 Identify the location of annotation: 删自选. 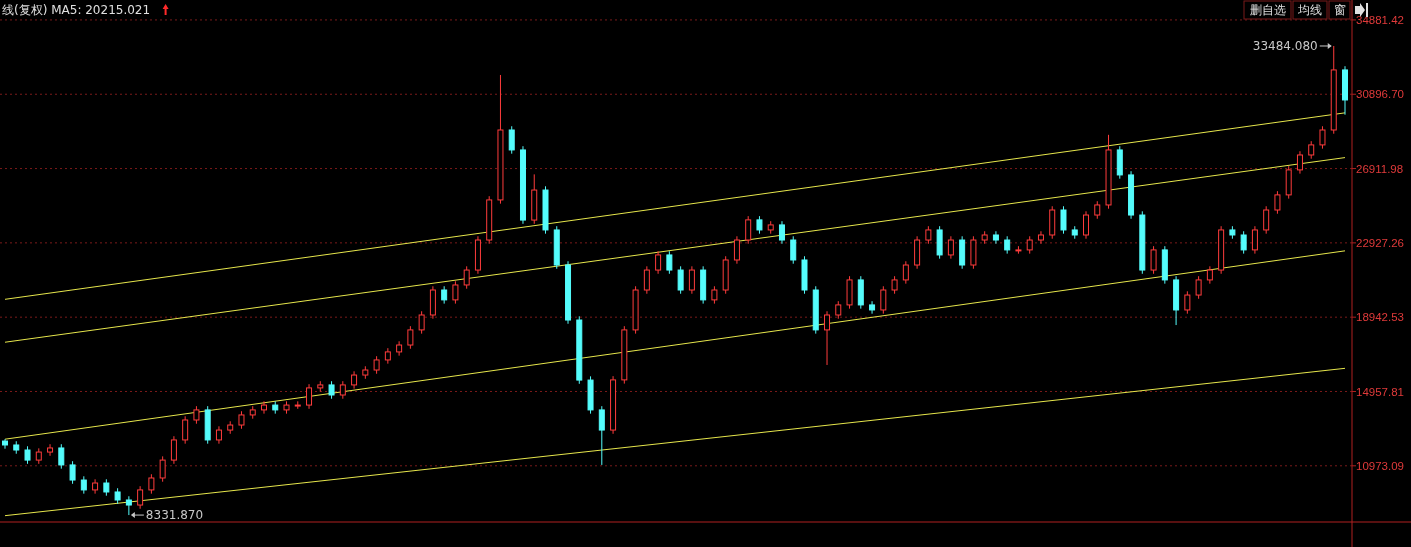
(1267, 10).